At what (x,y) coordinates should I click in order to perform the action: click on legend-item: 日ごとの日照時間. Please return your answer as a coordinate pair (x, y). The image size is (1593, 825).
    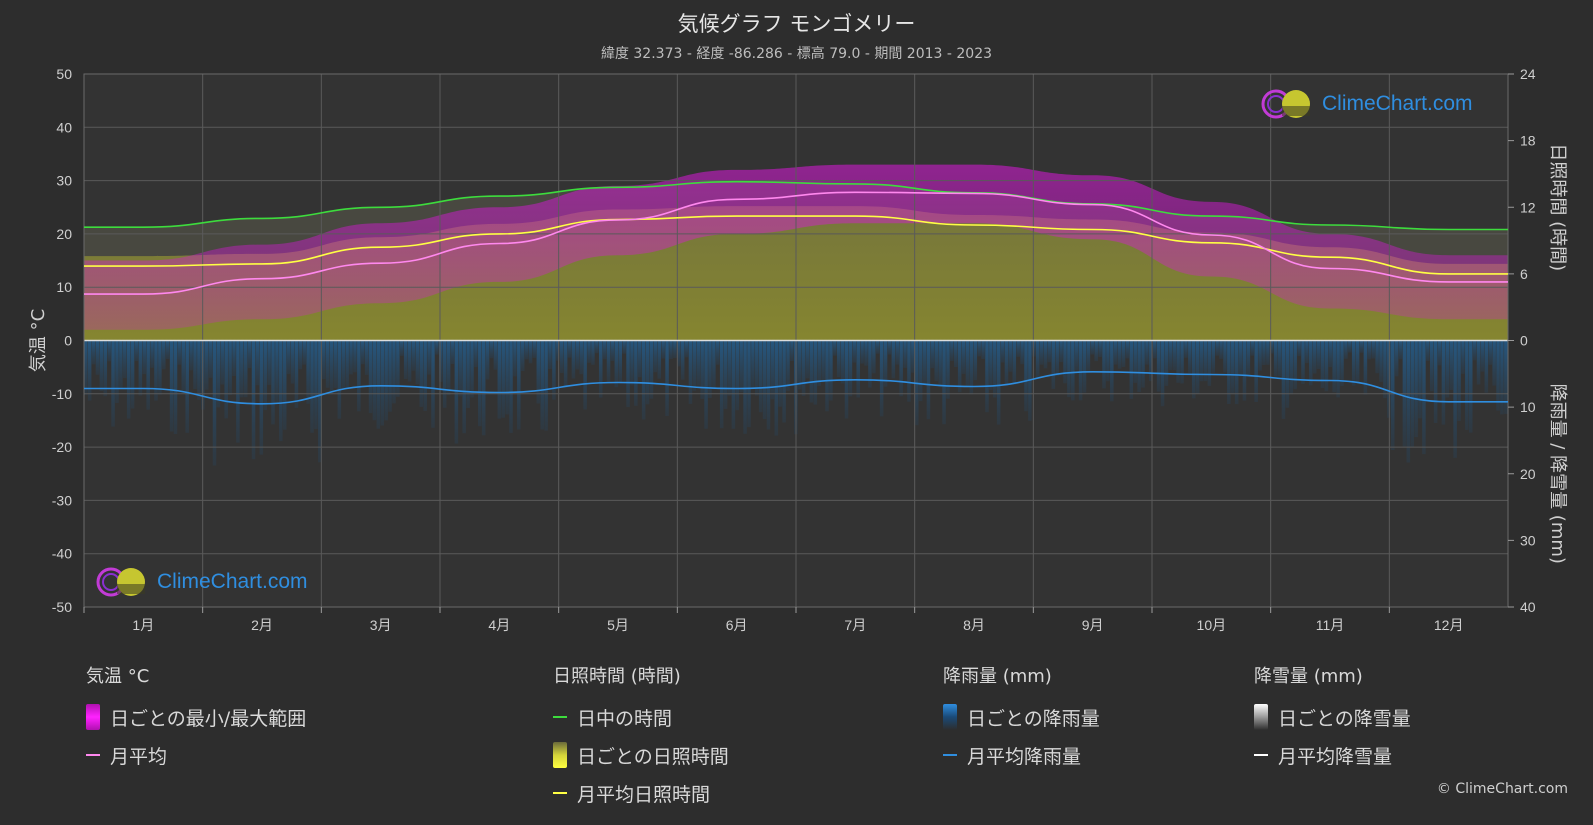
    Looking at the image, I should click on (641, 755).